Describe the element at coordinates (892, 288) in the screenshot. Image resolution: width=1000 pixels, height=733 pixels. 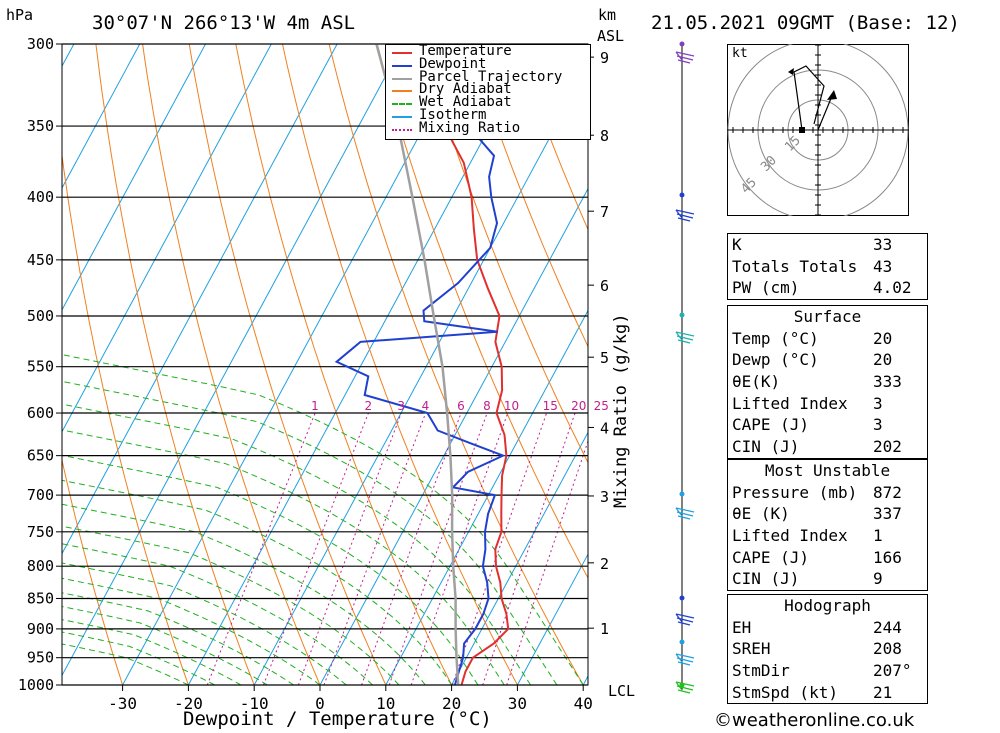
I see `table-value: 4.02` at that location.